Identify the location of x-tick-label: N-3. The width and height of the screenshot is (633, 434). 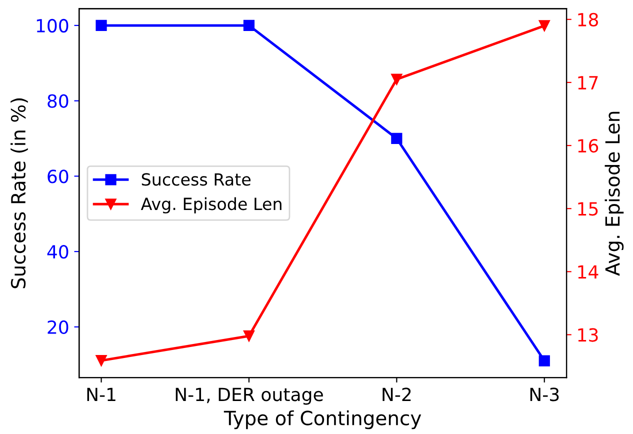
(544, 395).